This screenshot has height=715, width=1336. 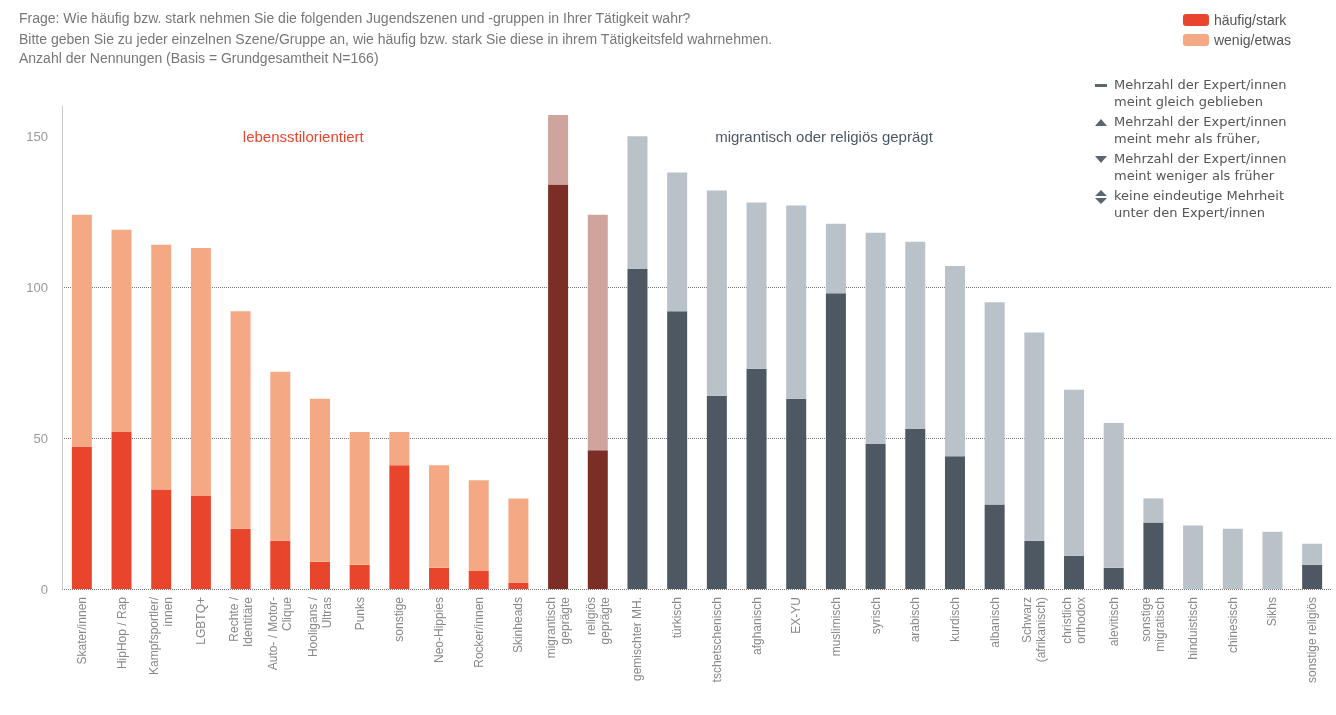 What do you see at coordinates (478, 632) in the screenshot?
I see `x-tick-label: Rocker/innen` at bounding box center [478, 632].